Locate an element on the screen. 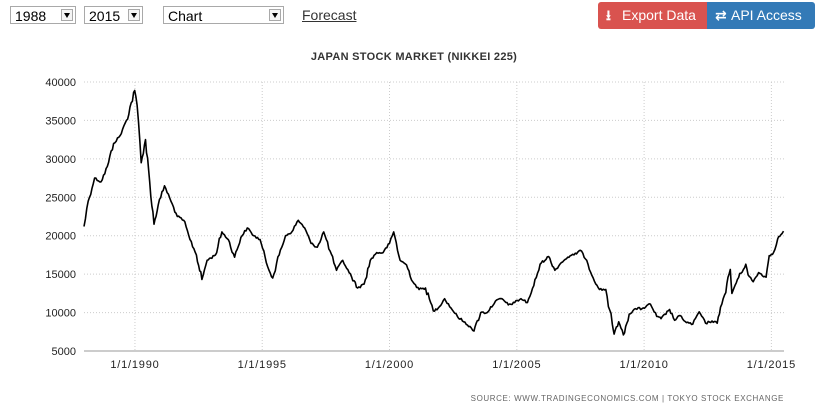 The width and height of the screenshot is (832, 407). forecast-link: Forecast is located at coordinates (329, 15).